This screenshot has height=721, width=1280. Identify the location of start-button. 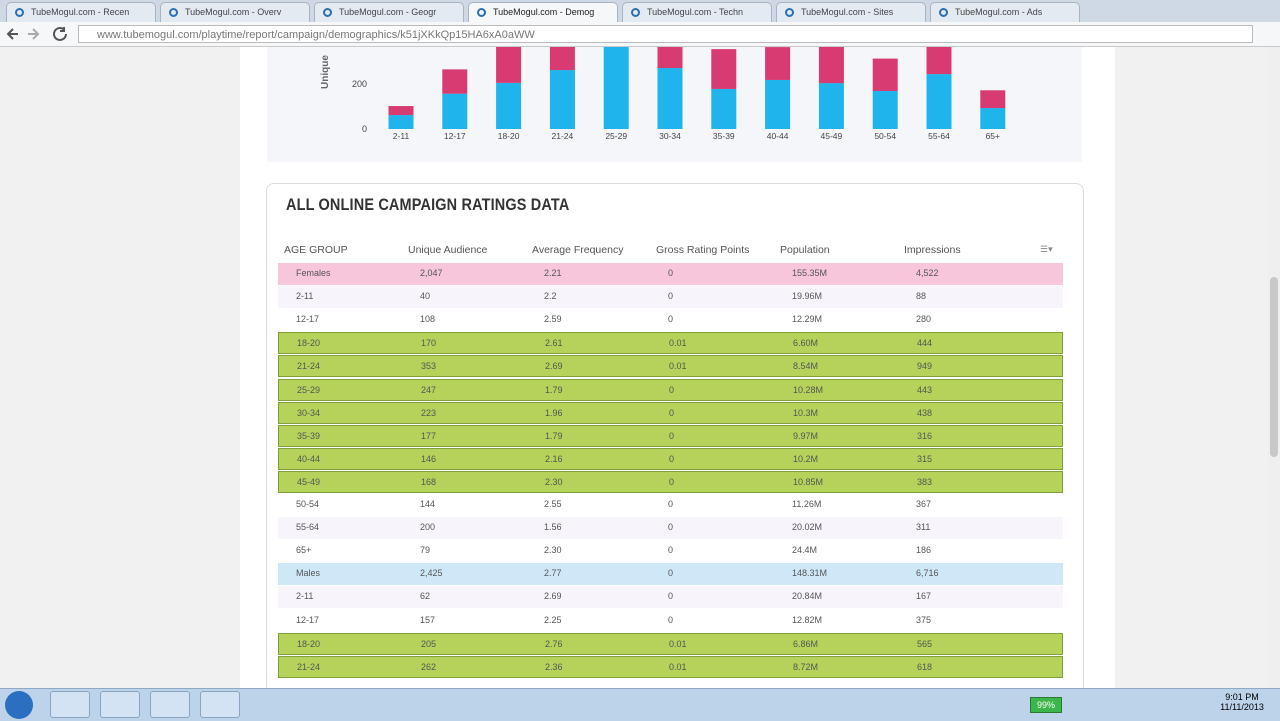
(19, 705).